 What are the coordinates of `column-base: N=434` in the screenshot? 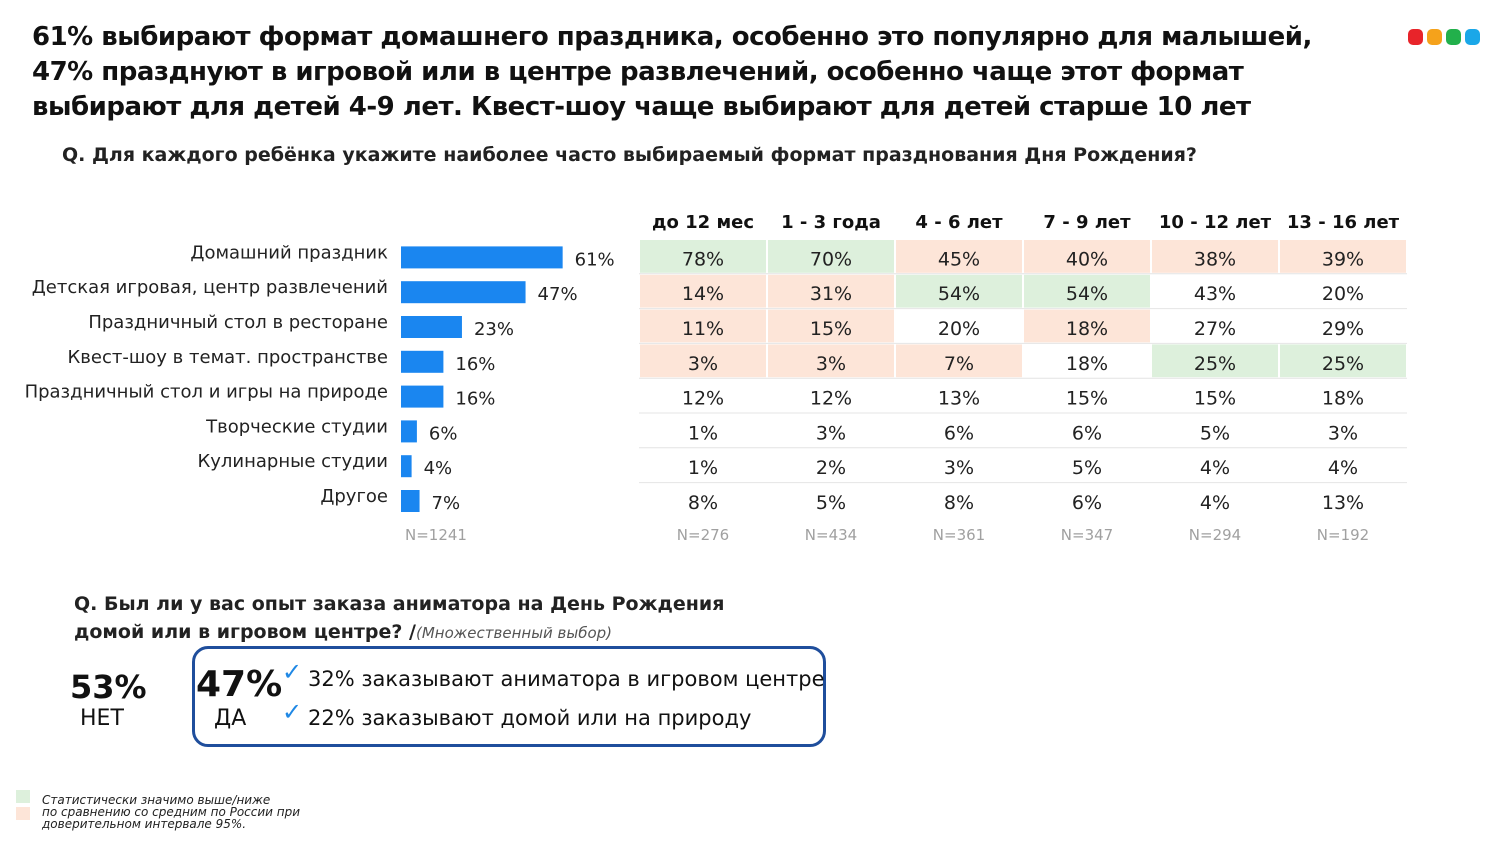 It's located at (831, 535).